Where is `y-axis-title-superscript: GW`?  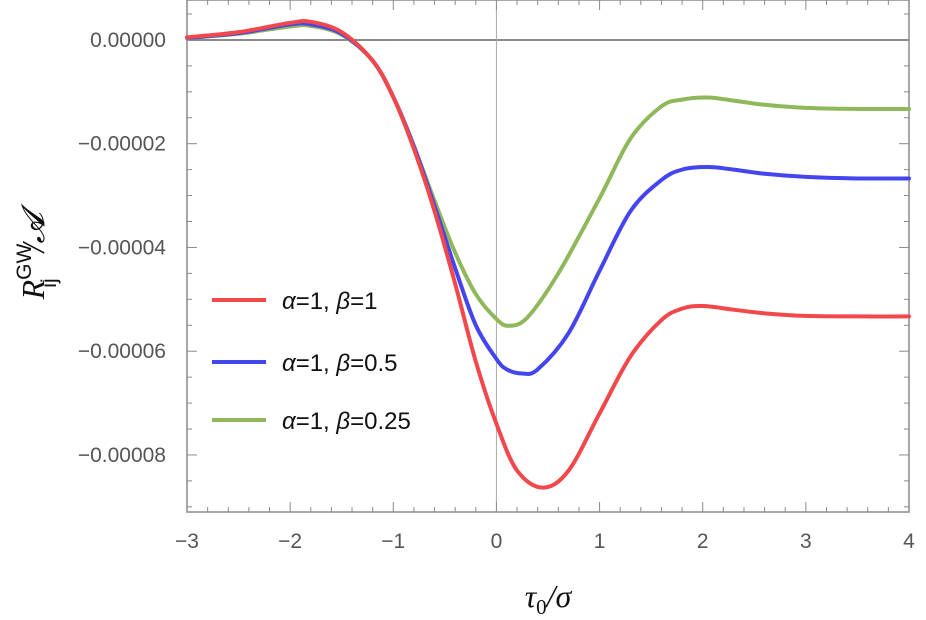
y-axis-title-superscript: GW is located at coordinates (24, 262).